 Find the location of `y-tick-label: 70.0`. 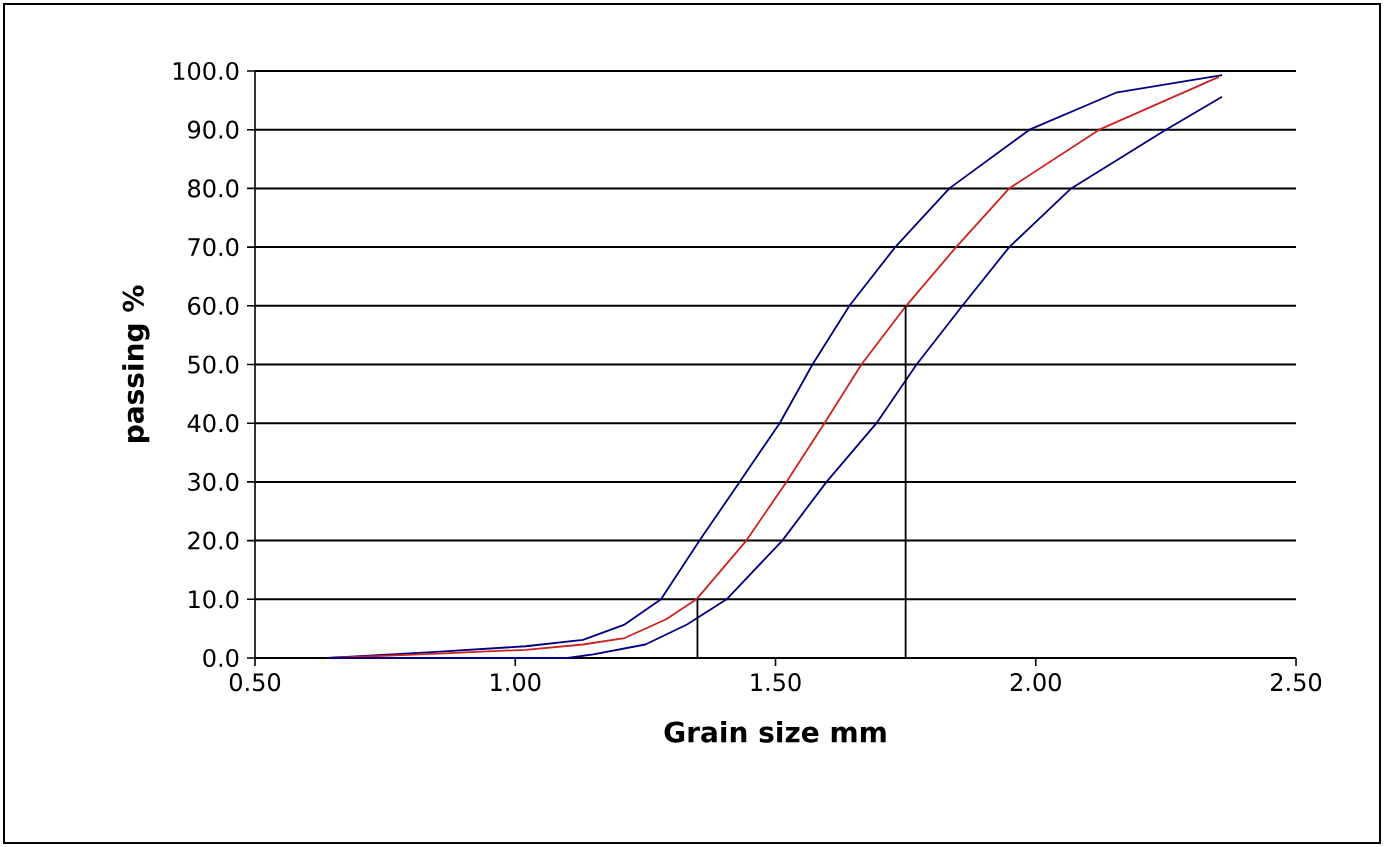

y-tick-label: 70.0 is located at coordinates (213, 247).